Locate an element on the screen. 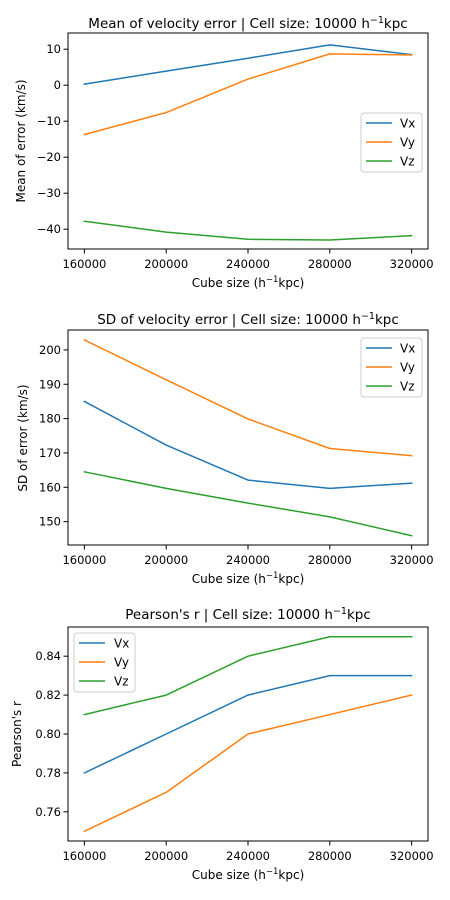 The height and width of the screenshot is (900, 450). sd-x-ticks: 160000 200000 240000 280000 320000 is located at coordinates (248, 556).